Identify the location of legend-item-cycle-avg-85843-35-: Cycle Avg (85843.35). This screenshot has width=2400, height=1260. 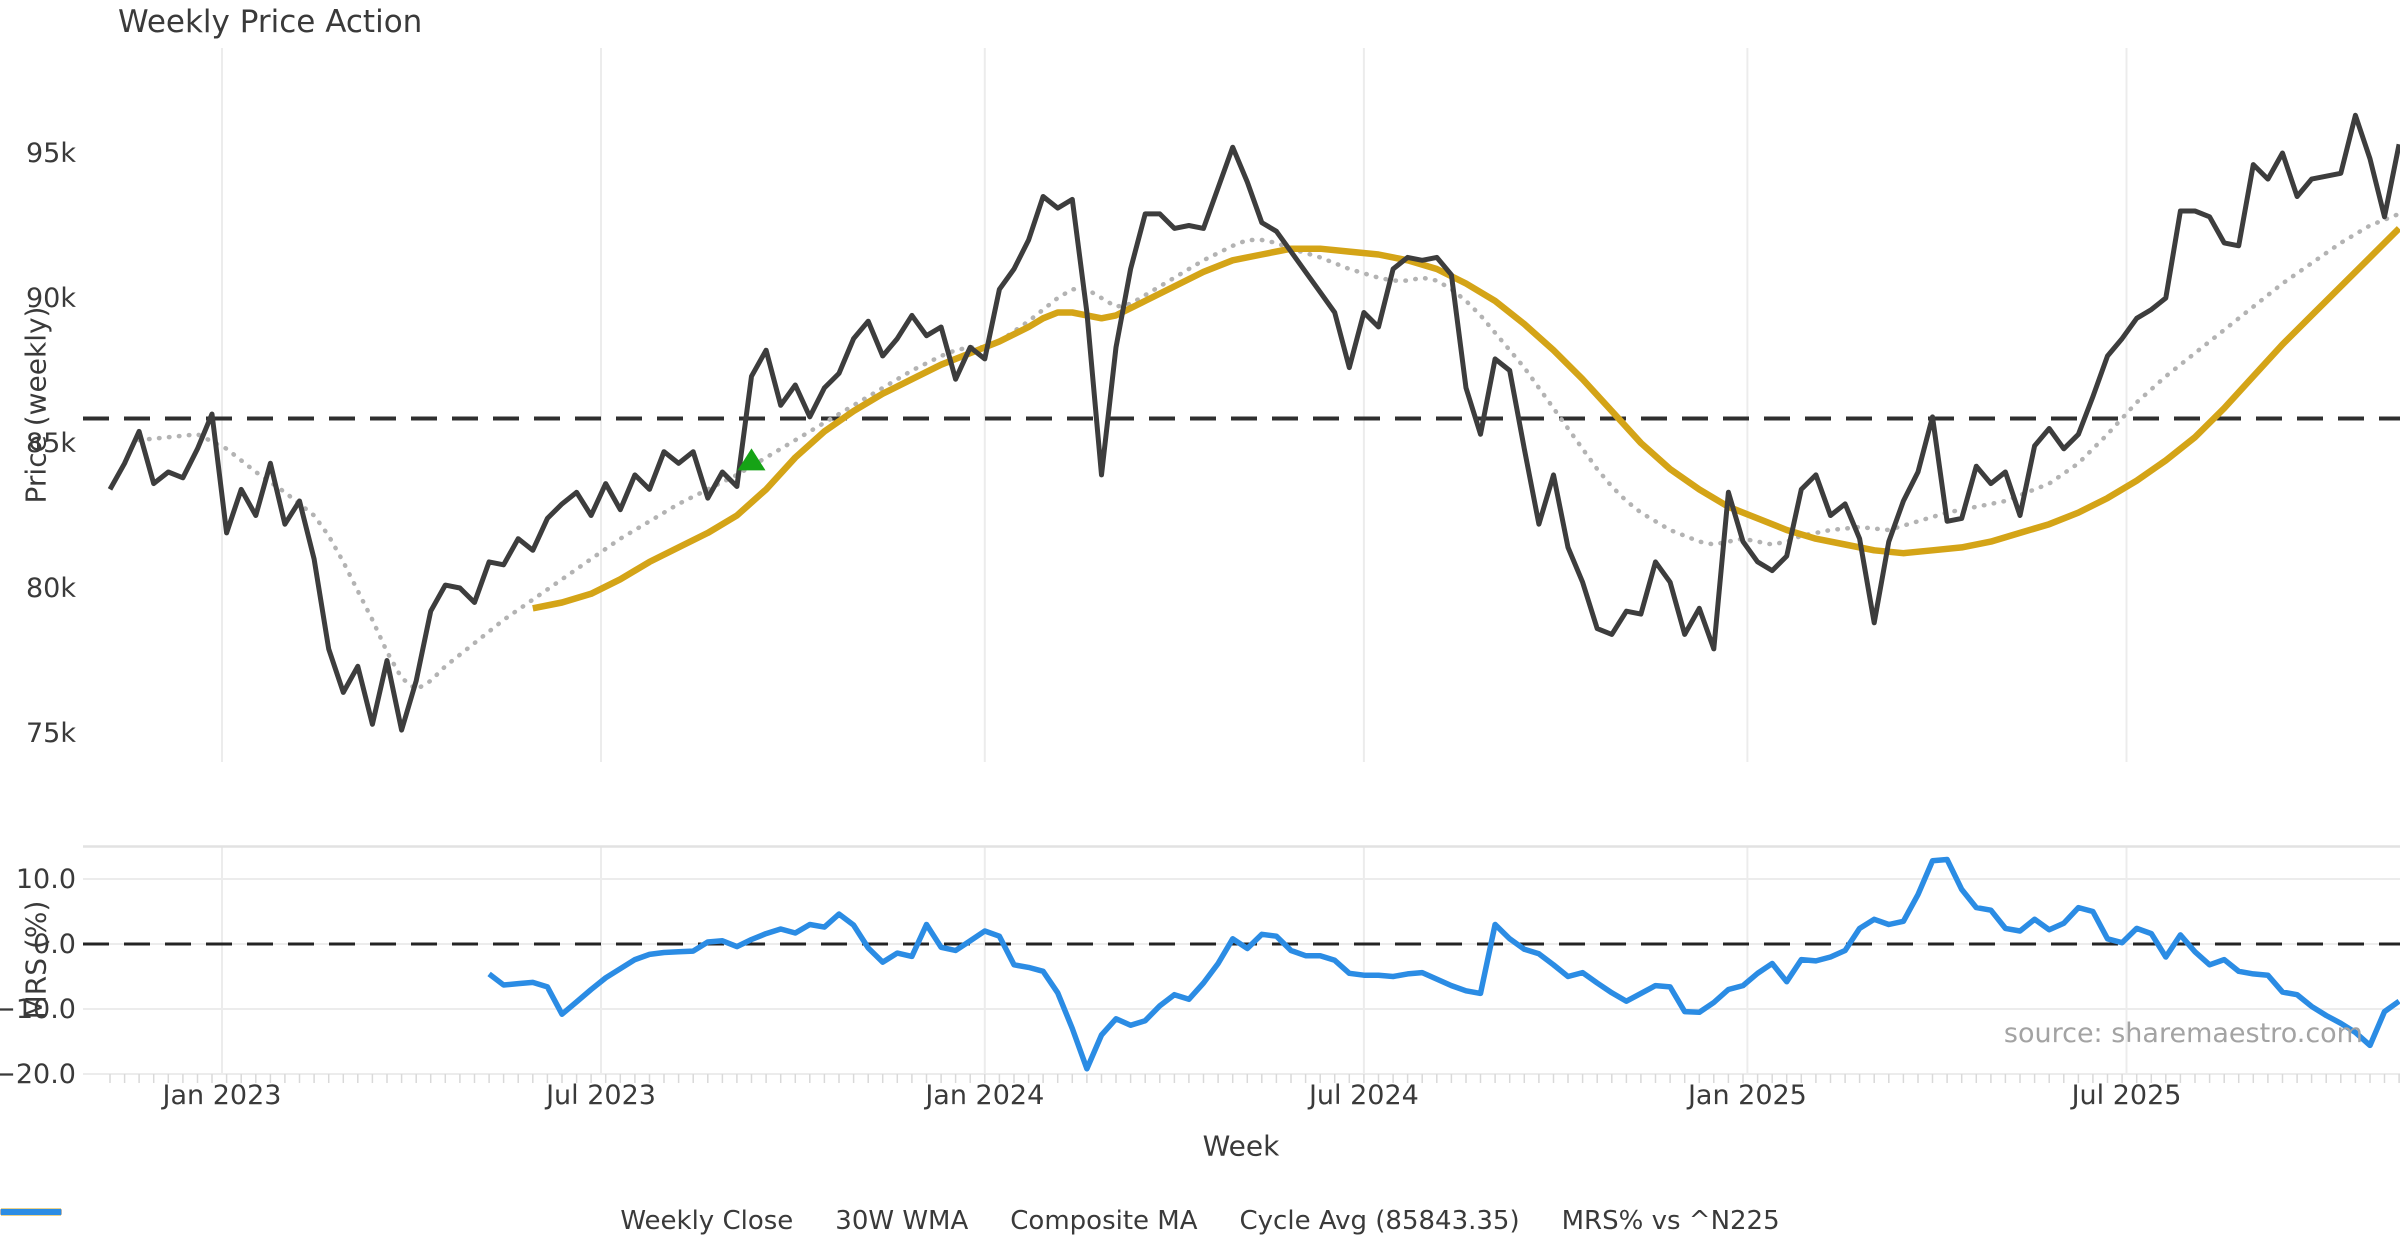
(760, 1221).